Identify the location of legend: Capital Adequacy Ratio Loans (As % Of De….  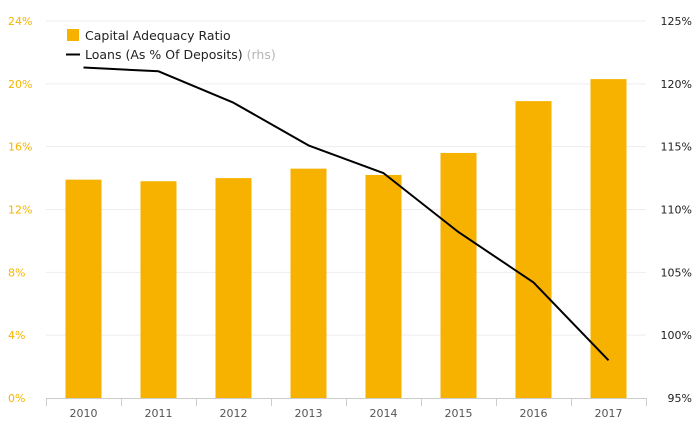
(171, 45).